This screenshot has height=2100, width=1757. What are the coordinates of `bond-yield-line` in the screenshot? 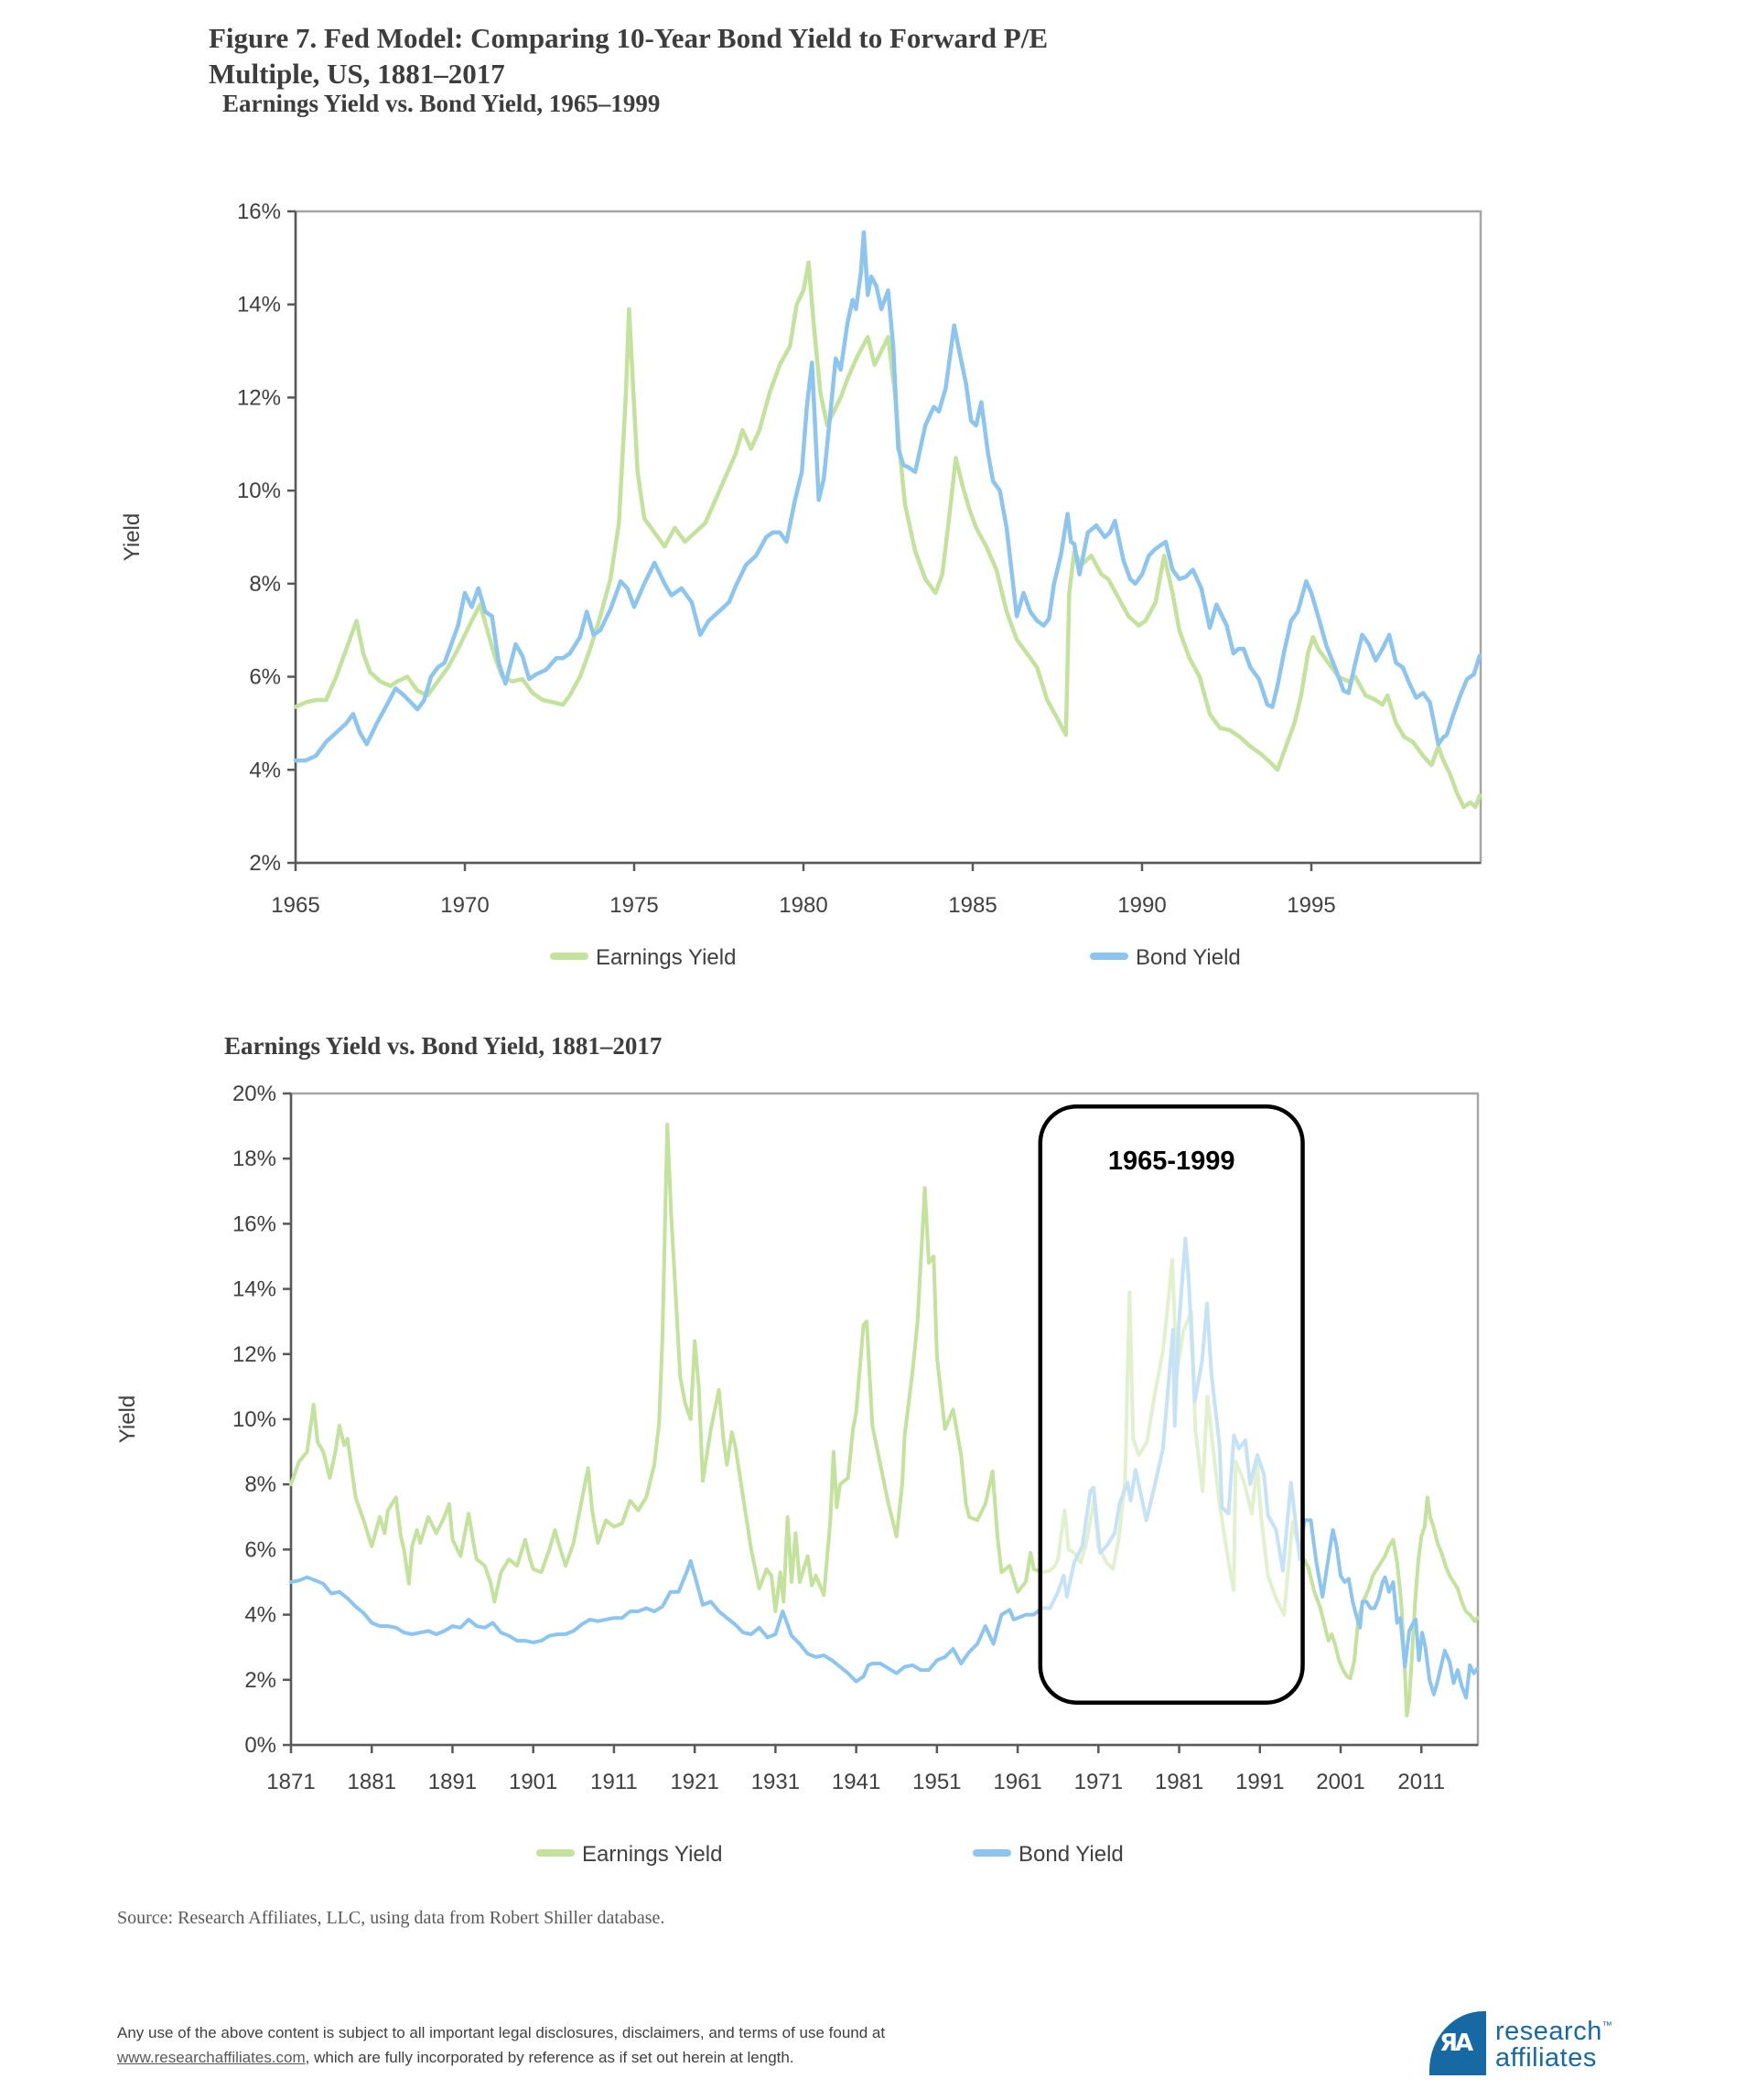 It's located at (885, 1468).